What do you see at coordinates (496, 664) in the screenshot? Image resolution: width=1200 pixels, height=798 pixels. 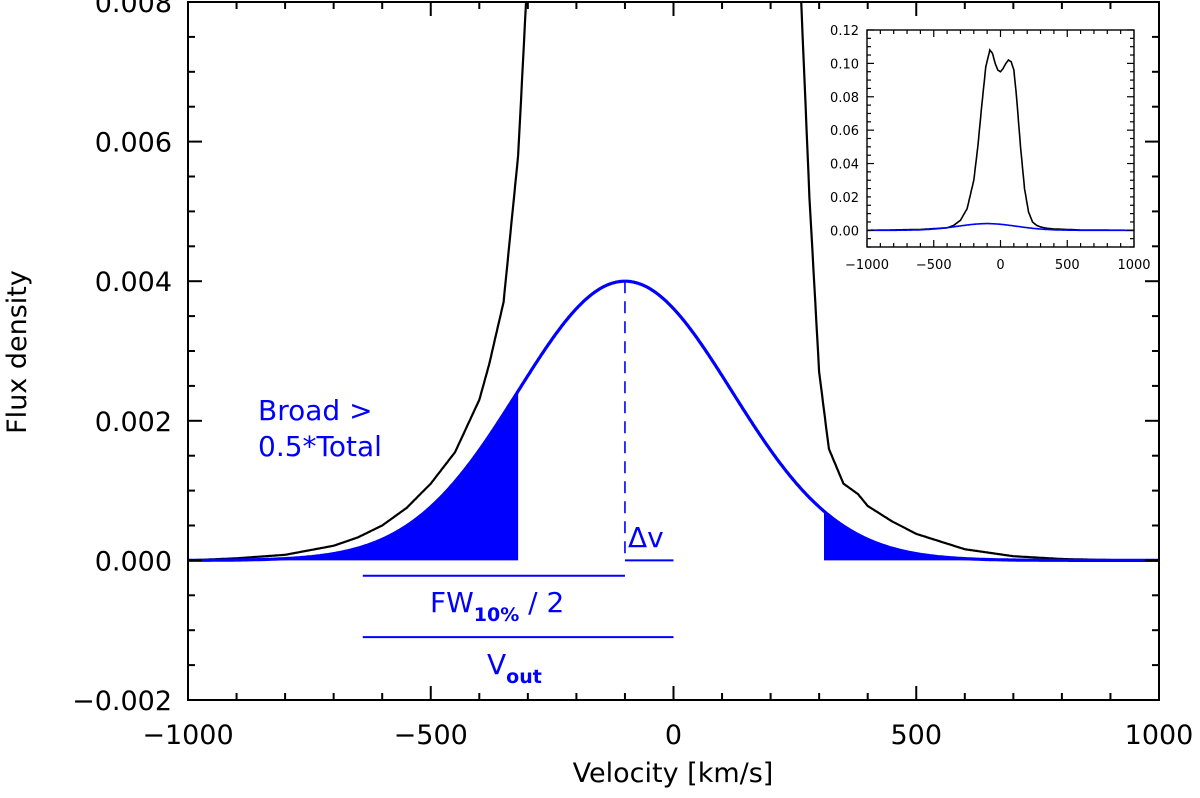 I see `vout-main: V` at bounding box center [496, 664].